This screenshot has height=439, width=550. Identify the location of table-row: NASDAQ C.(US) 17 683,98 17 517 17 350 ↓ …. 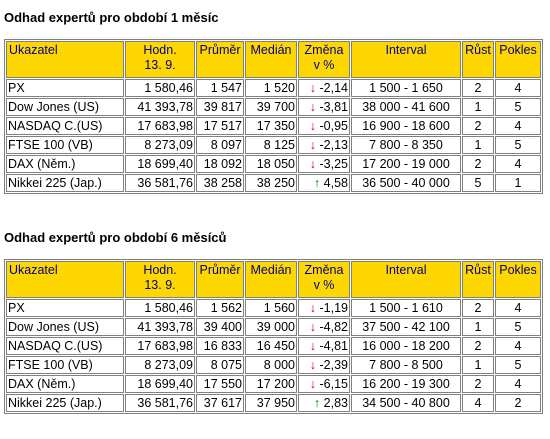
(273, 126).